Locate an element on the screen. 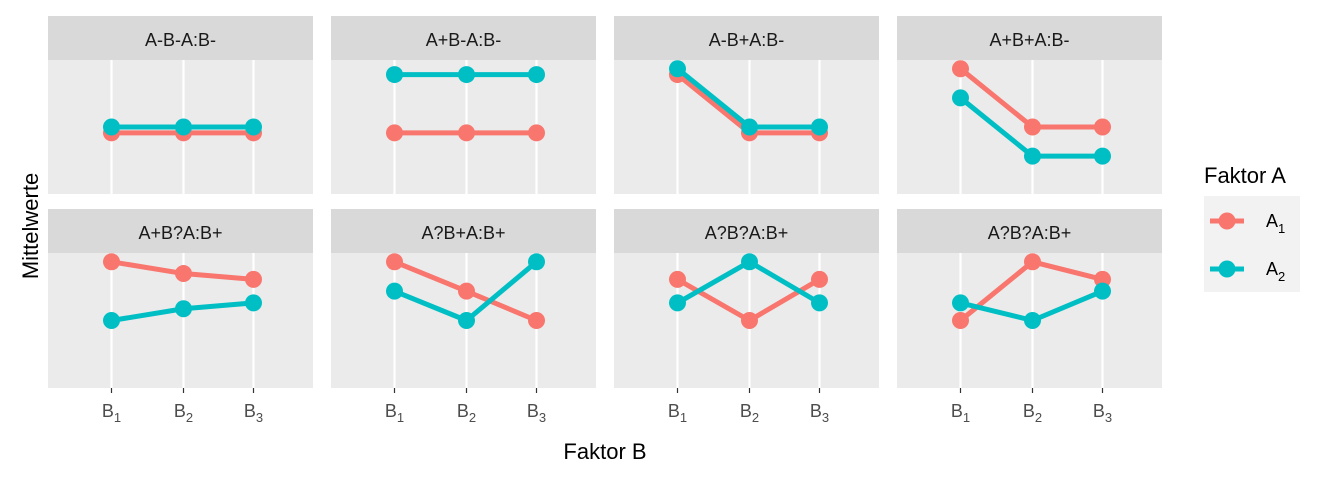 This screenshot has width=1344, height=480. facet-title: A+B+A:B- is located at coordinates (1029, 40).